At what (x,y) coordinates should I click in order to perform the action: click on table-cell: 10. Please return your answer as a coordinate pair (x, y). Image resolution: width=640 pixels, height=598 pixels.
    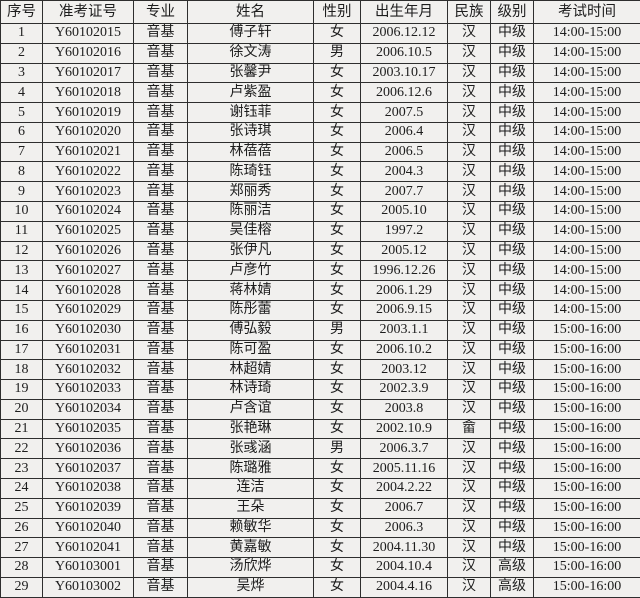
    Looking at the image, I should click on (21, 211).